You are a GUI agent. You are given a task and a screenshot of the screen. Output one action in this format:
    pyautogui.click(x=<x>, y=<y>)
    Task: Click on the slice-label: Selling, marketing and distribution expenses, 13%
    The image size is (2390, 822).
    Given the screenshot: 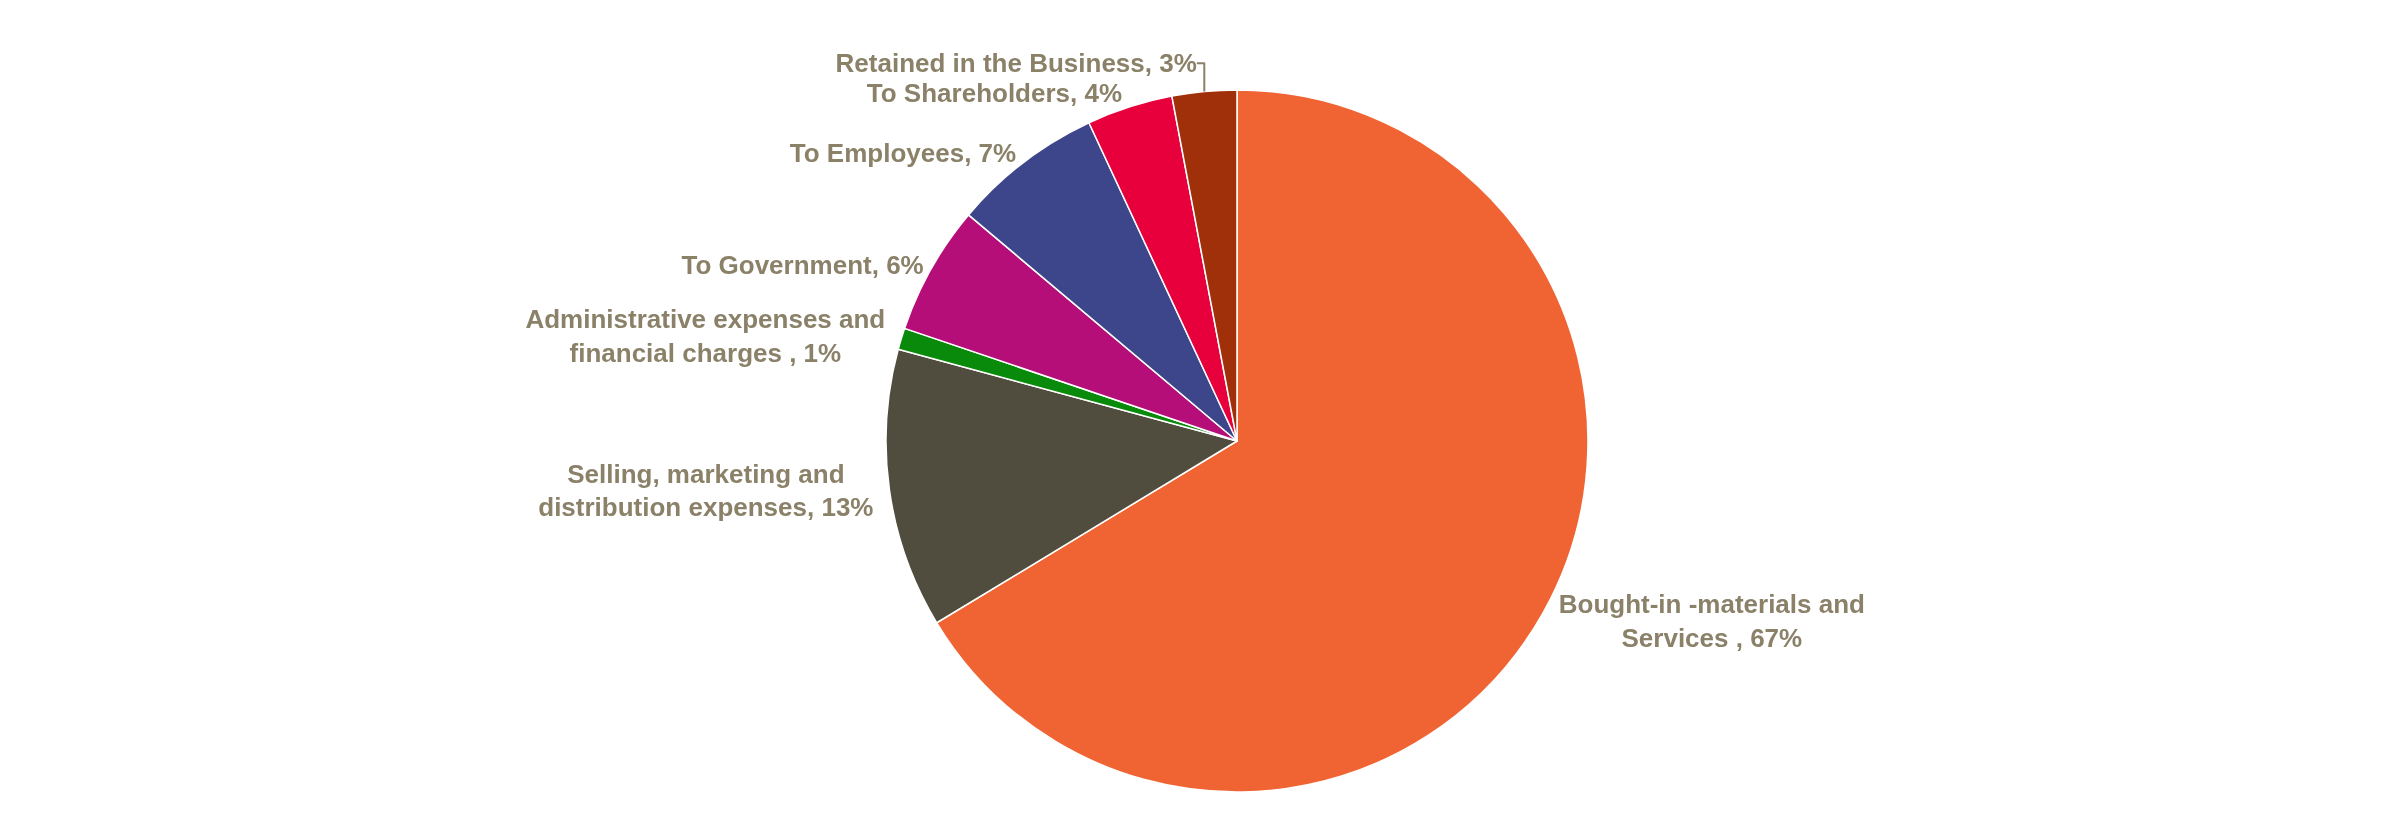 What is the action you would take?
    pyautogui.click(x=706, y=490)
    